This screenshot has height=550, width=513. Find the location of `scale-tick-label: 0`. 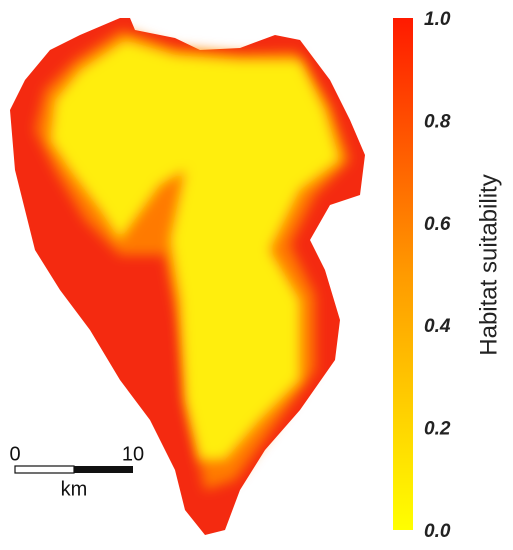

scale-tick-label: 0 is located at coordinates (14, 454).